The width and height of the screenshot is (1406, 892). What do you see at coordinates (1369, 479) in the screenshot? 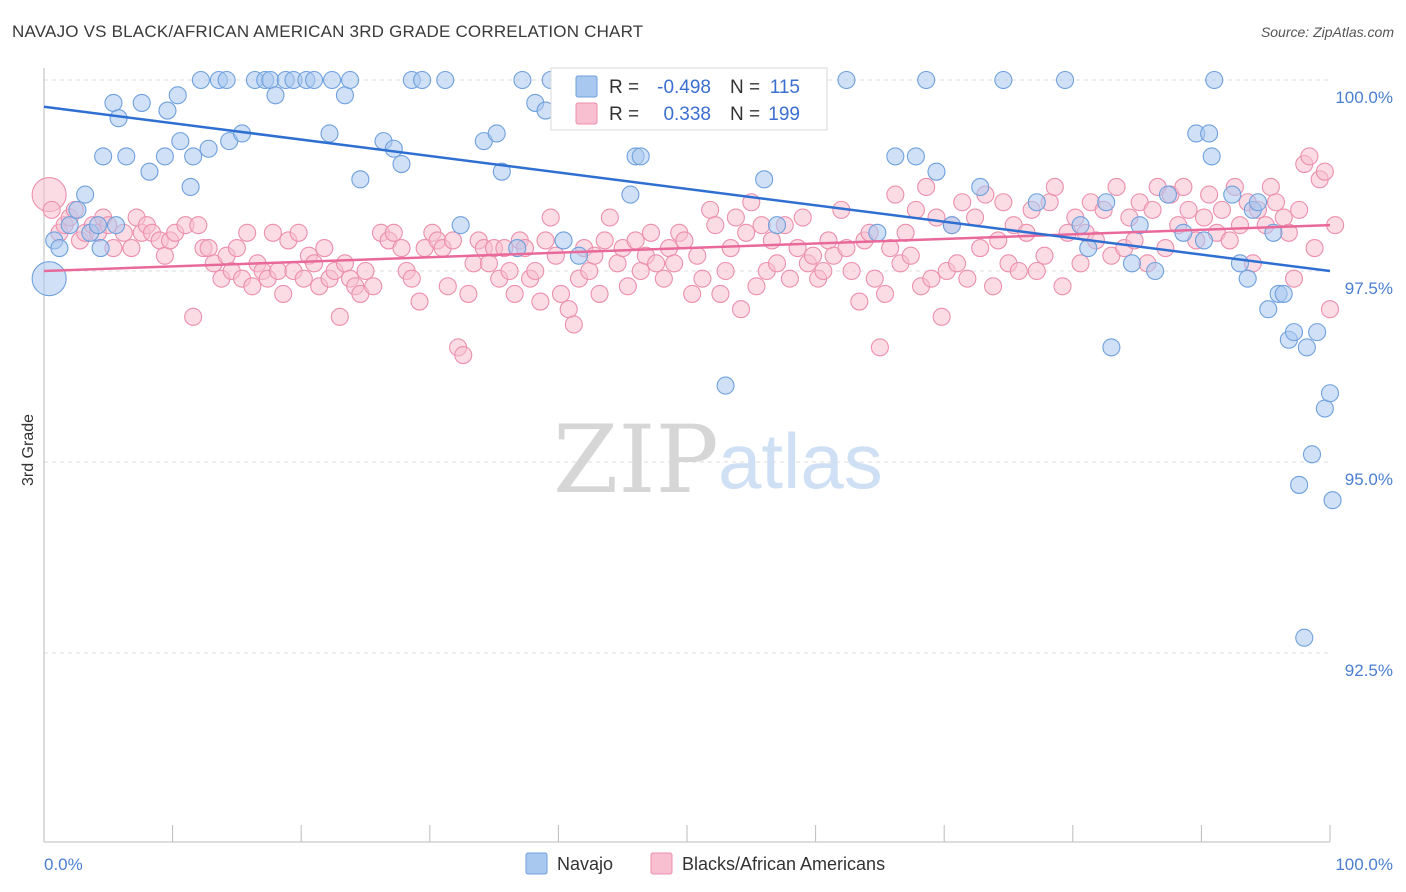
I see `y-tick-label-2: 95.0%` at bounding box center [1369, 479].